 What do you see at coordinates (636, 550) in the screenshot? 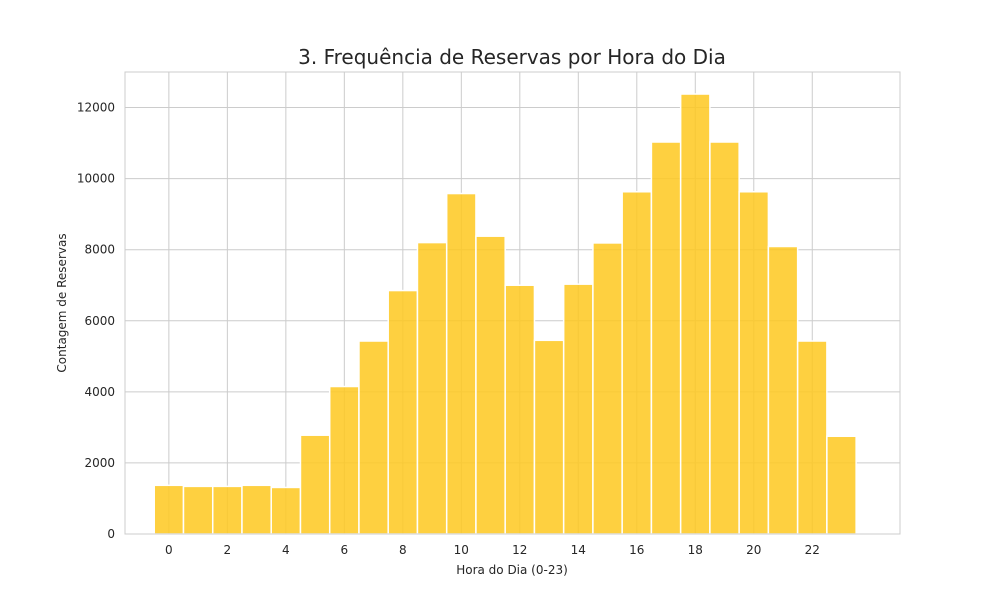
I see `x-tick-label: 16` at bounding box center [636, 550].